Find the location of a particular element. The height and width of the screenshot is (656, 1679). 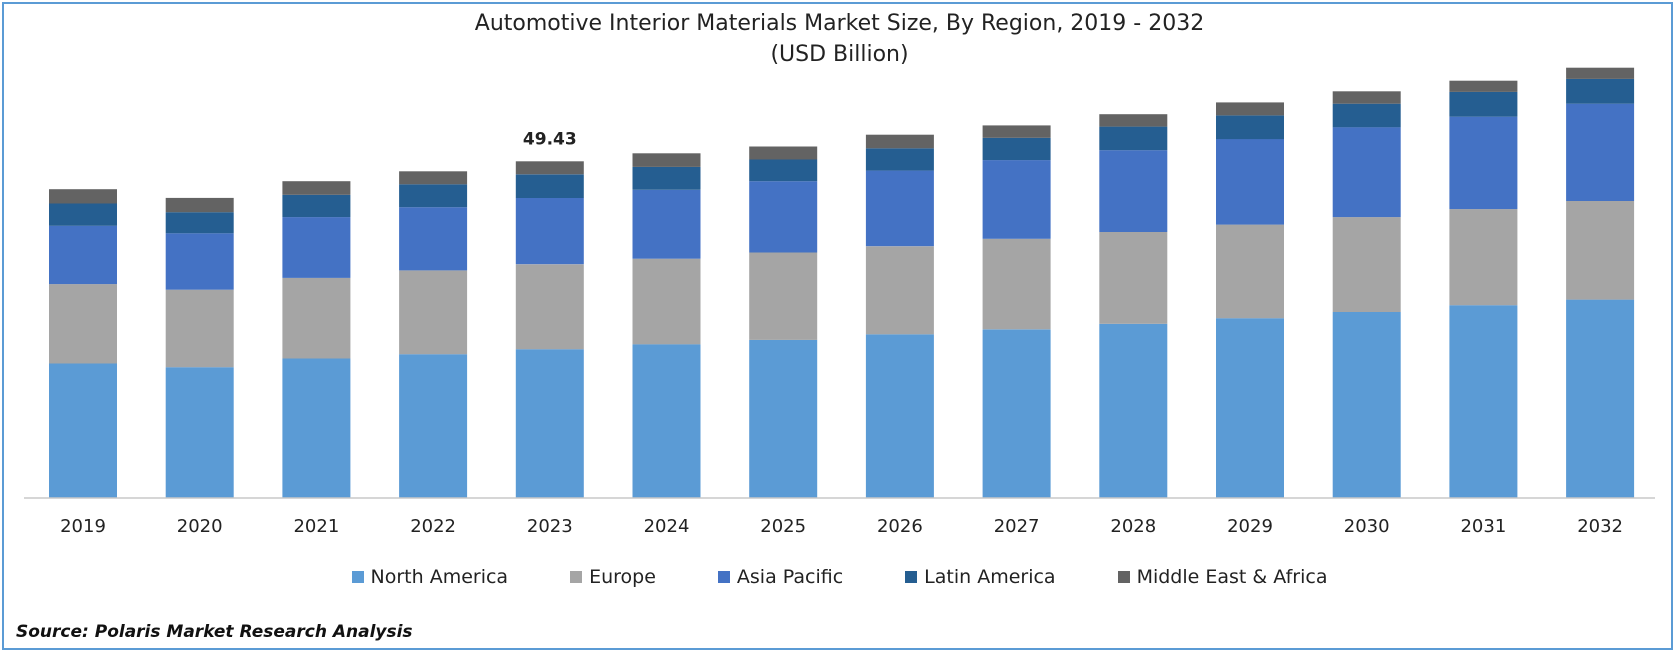

bar-2027-middle-east-africa is located at coordinates (1016, 131).